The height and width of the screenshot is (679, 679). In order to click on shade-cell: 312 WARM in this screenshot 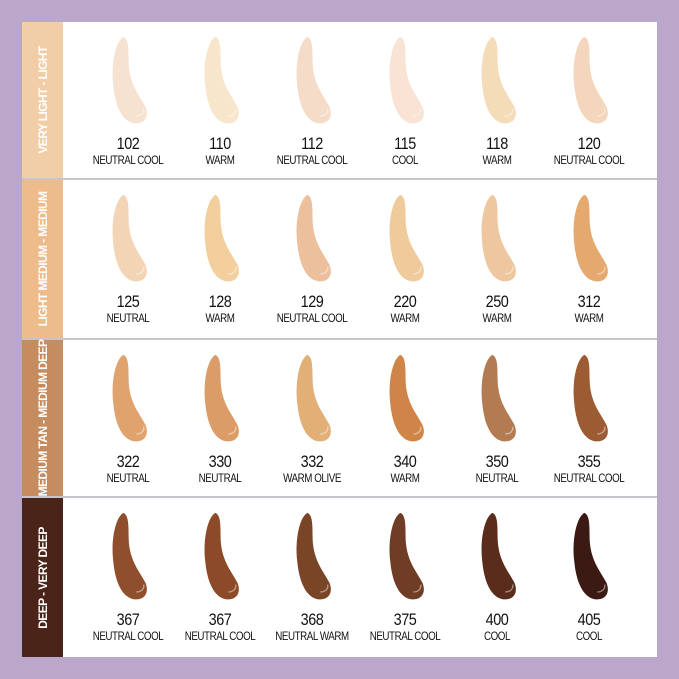, I will do `click(589, 259)`.